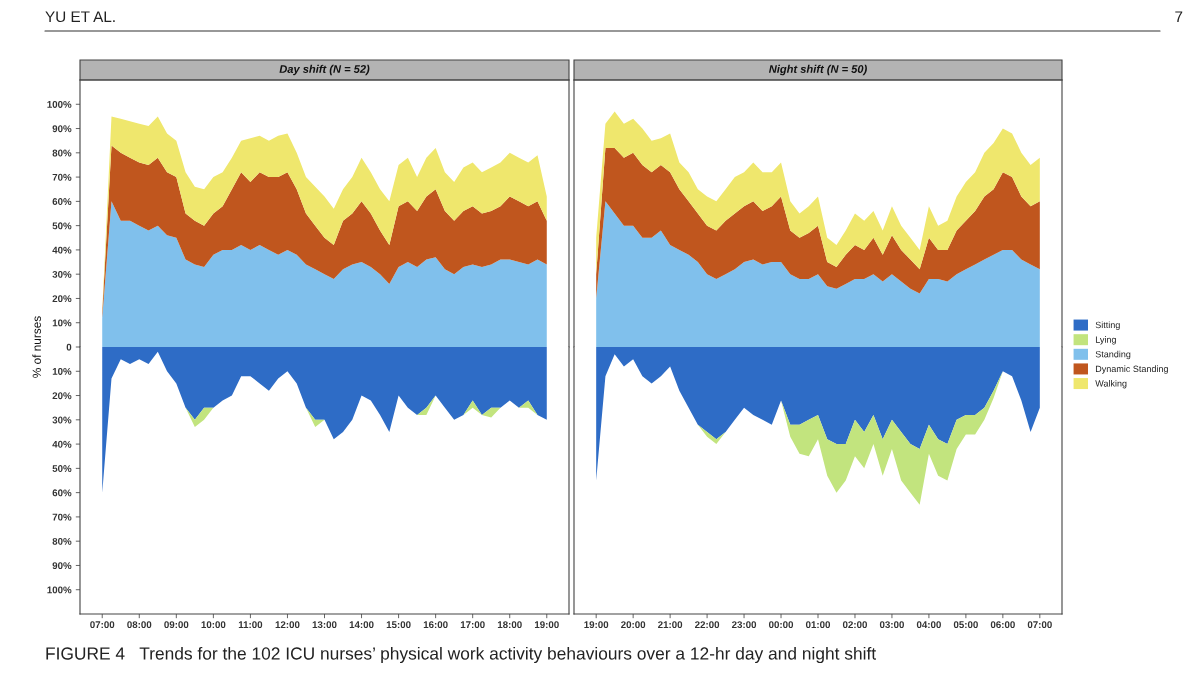  What do you see at coordinates (1111, 384) in the screenshot?
I see `legend-label: Walking` at bounding box center [1111, 384].